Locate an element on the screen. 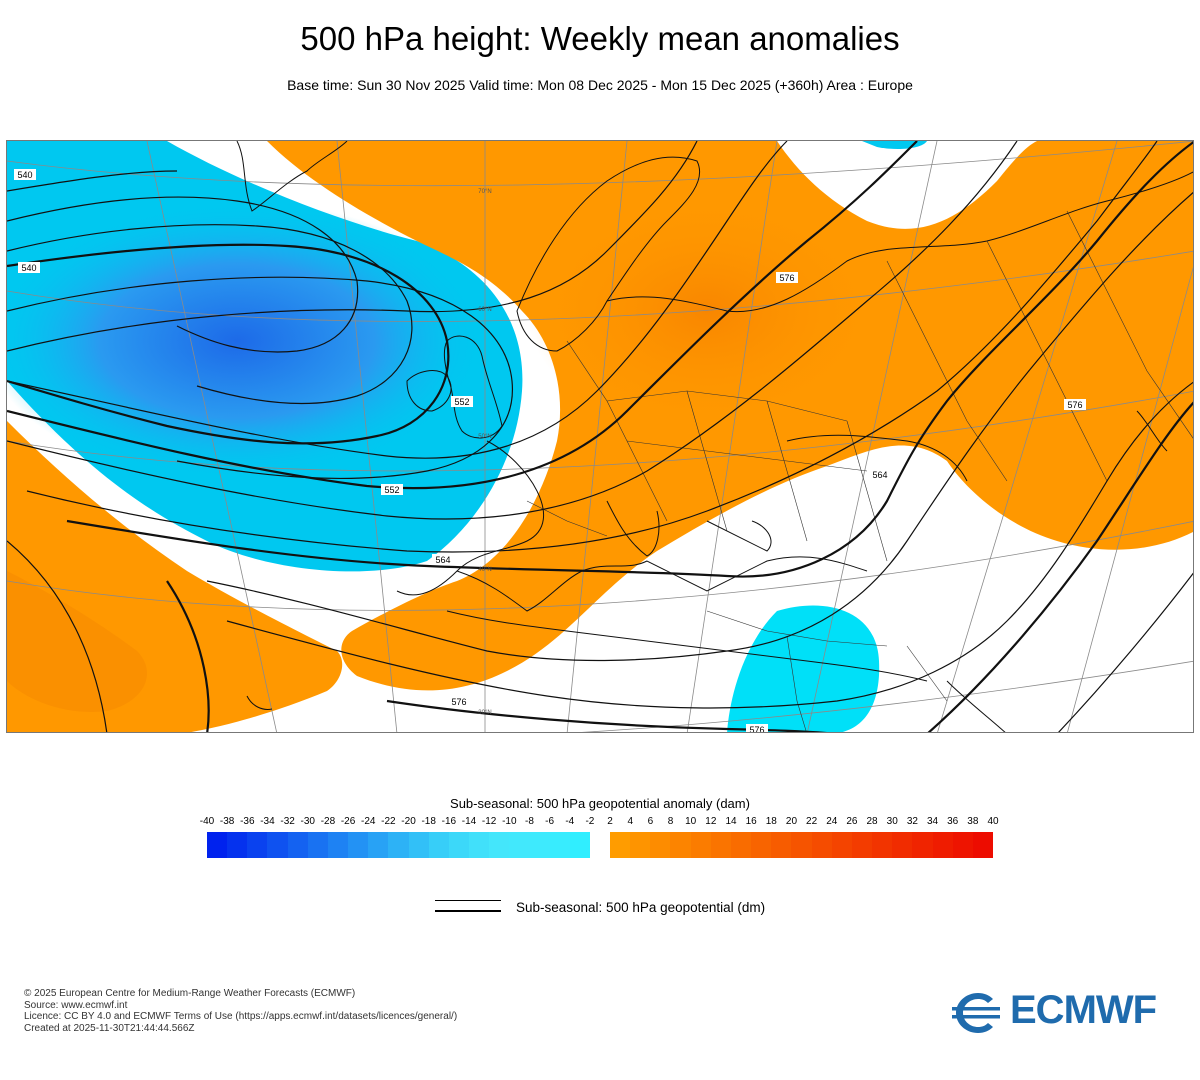 The image size is (1200, 1080). positive-anomaly-atlantic-core is located at coordinates (77, 641).